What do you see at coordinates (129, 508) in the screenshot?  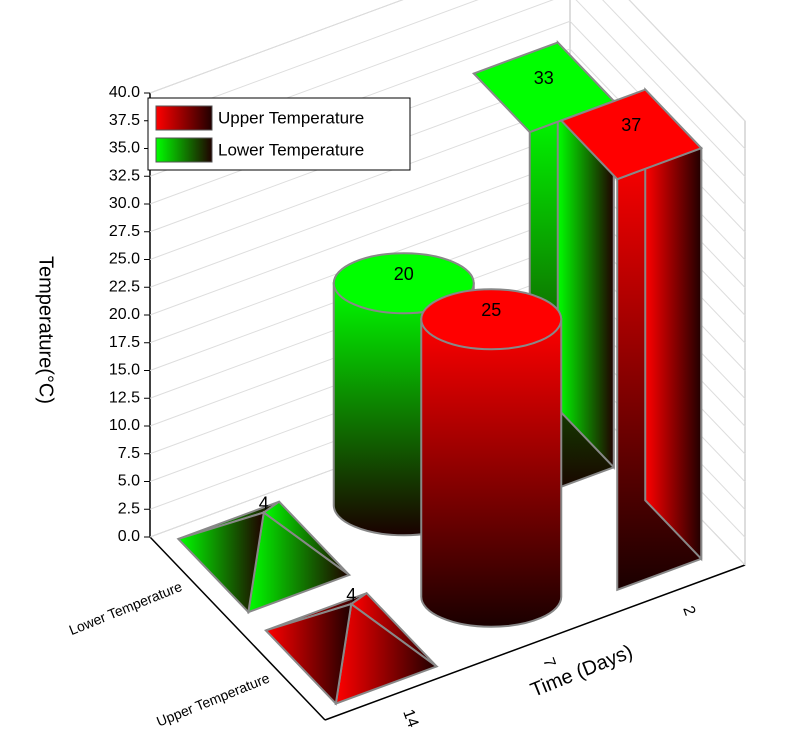 I see `y-tick-label: 2.5` at bounding box center [129, 508].